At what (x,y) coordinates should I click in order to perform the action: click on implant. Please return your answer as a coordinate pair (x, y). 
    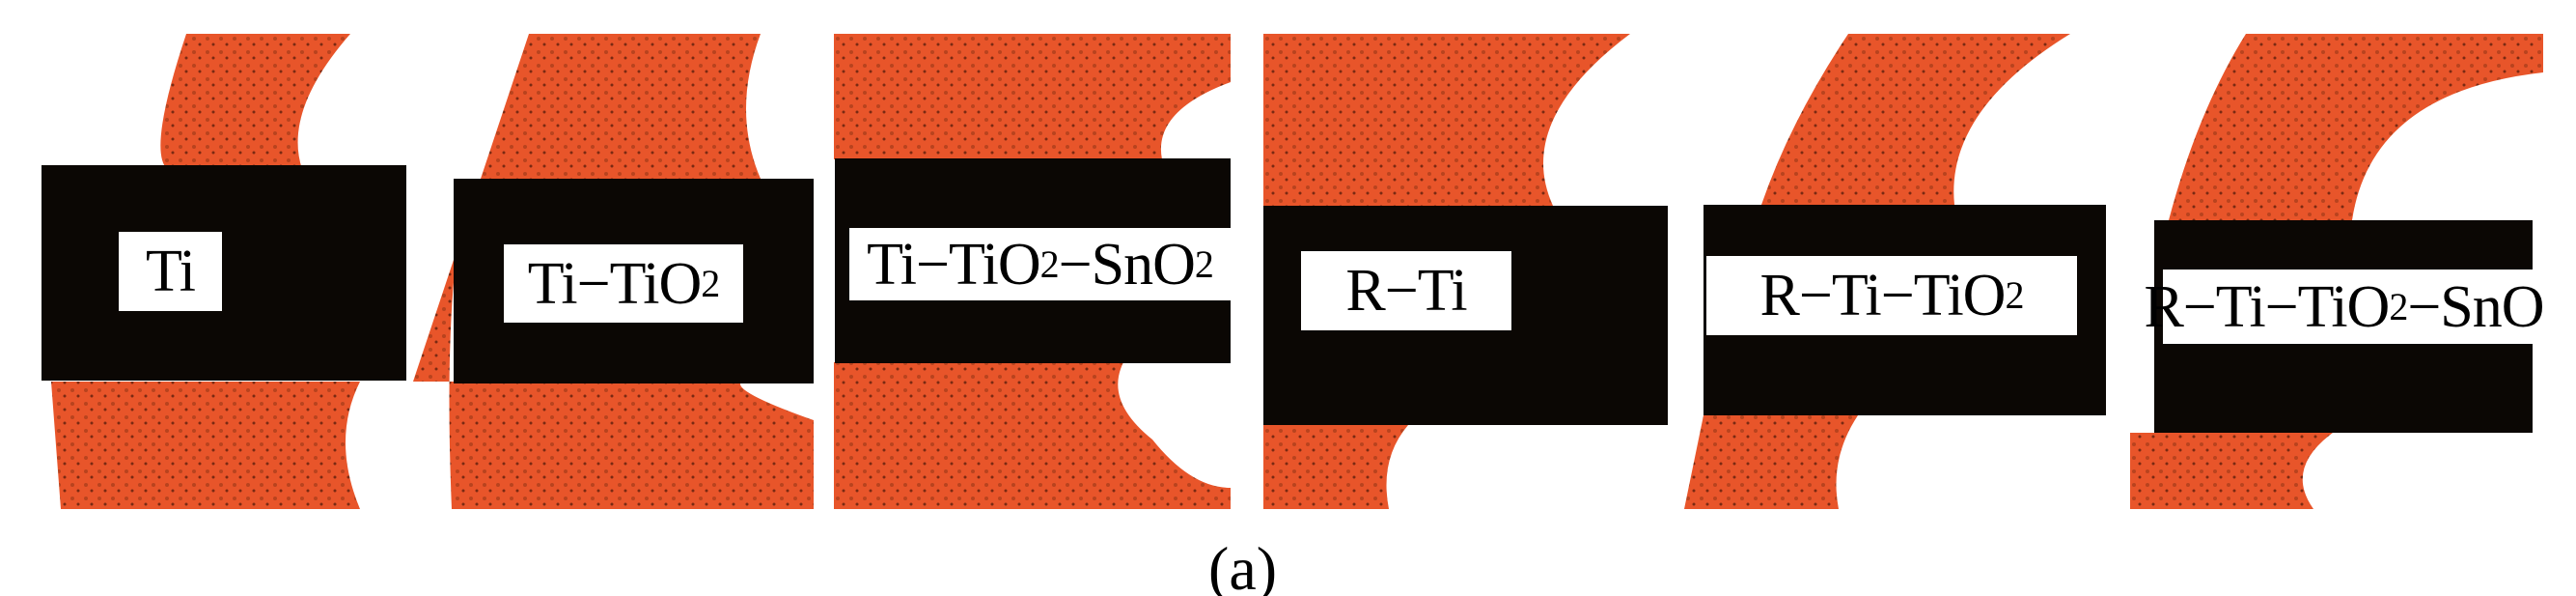
    Looking at the image, I should click on (224, 273).